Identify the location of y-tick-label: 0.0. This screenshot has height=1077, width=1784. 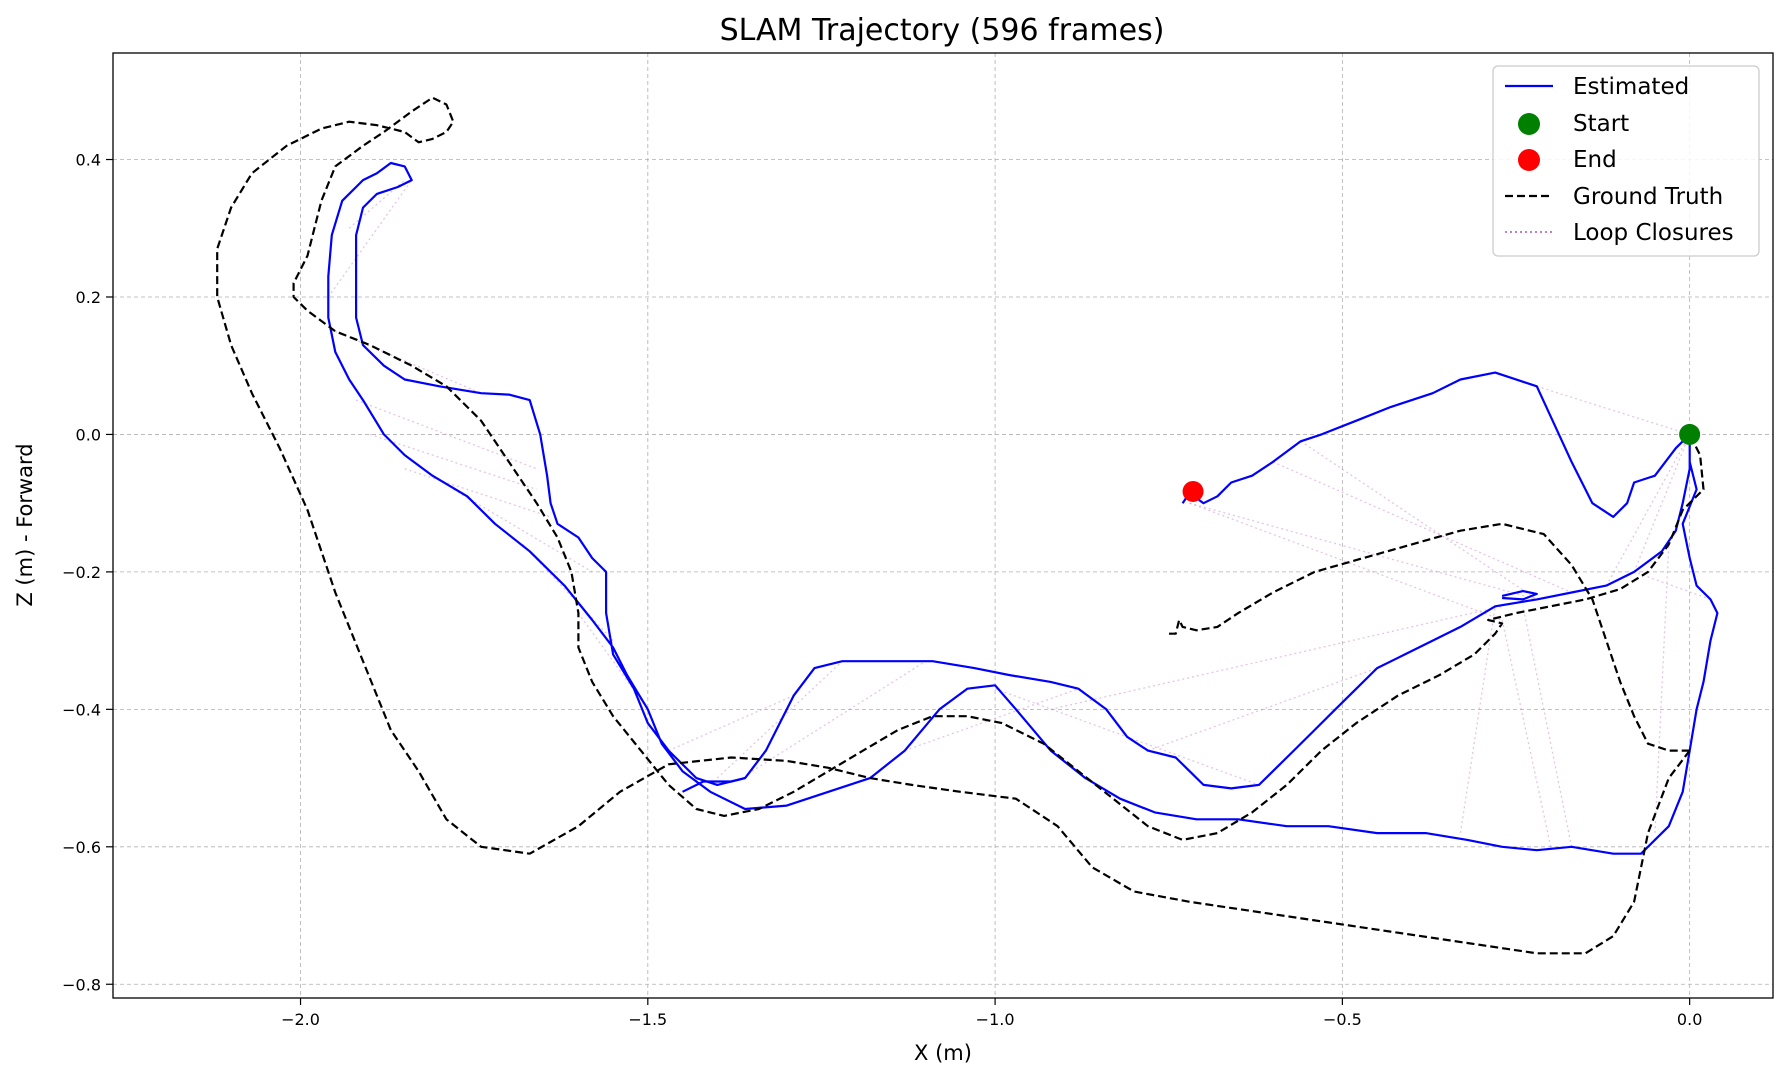
(88, 434).